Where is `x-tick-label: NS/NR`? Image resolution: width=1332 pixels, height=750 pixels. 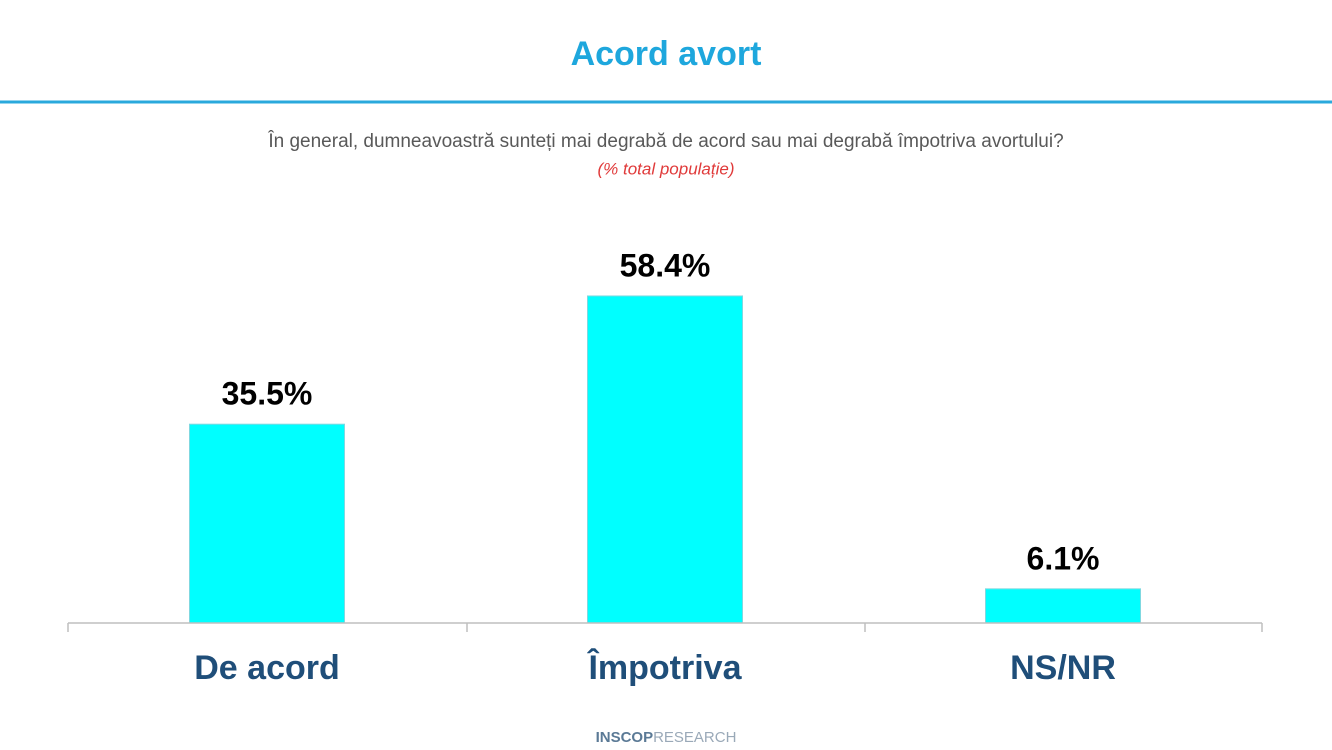
x-tick-label: NS/NR is located at coordinates (1063, 668).